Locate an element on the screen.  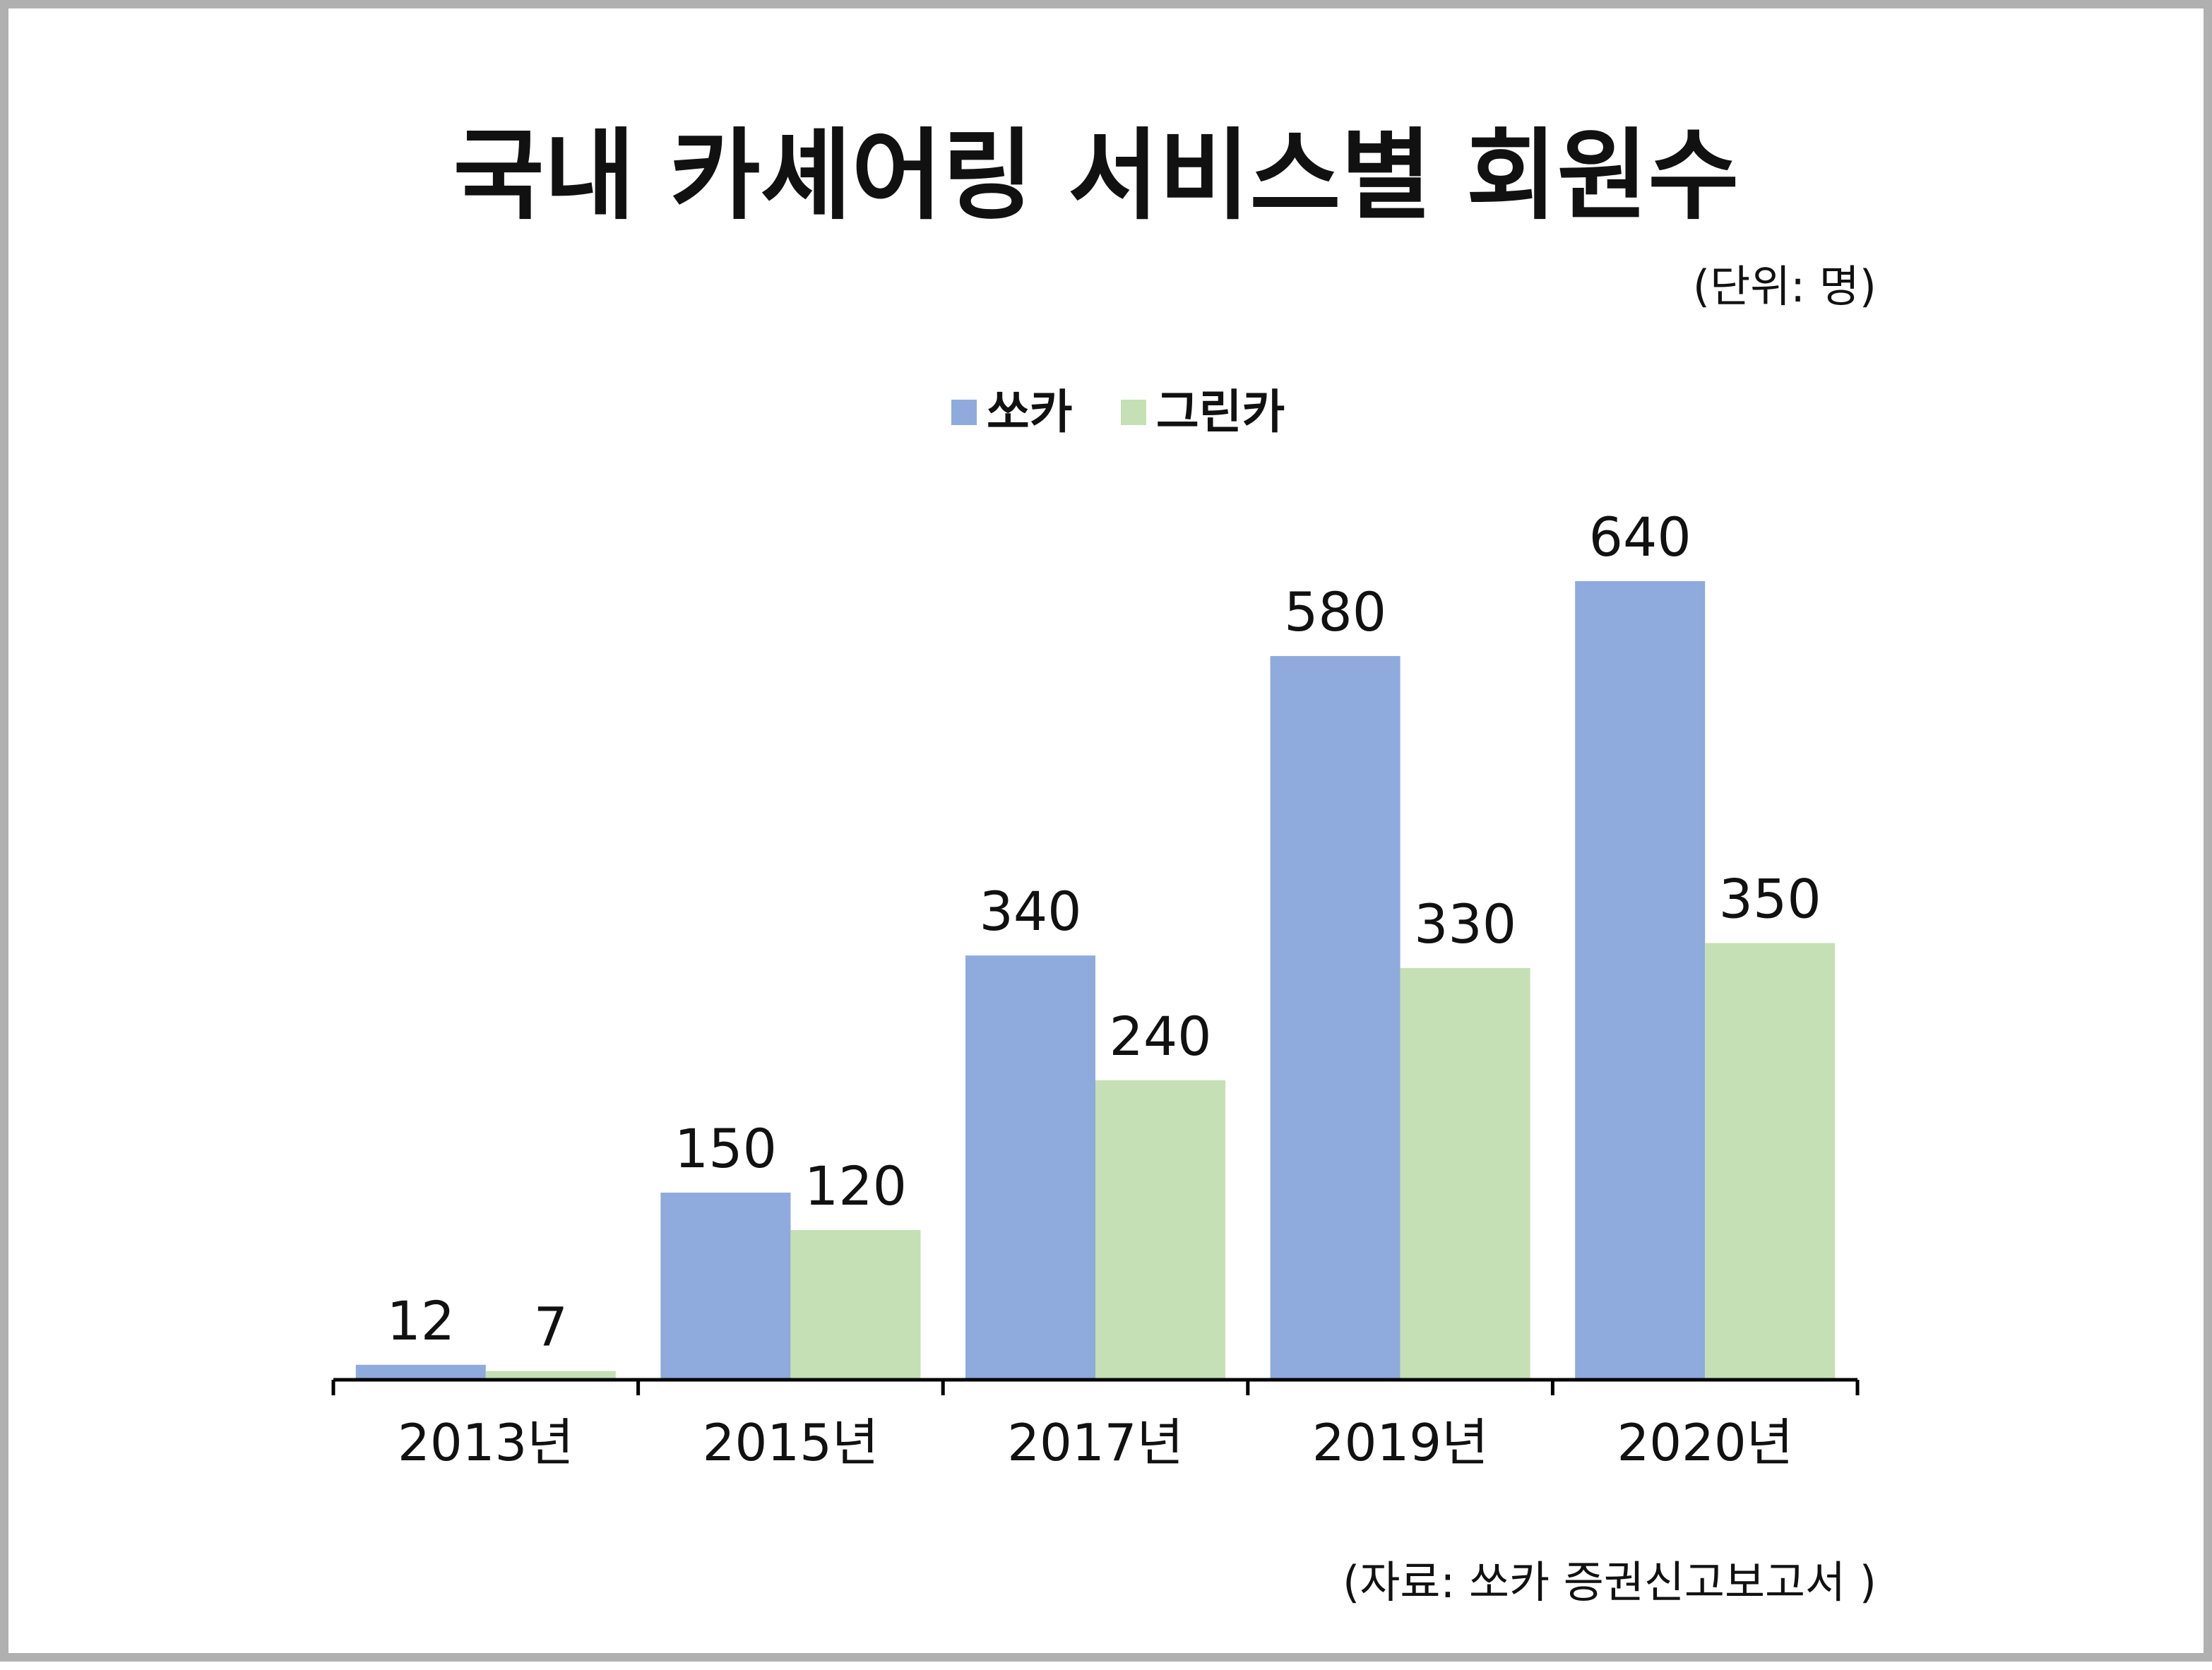
x-tick-label-2013년: 2013년 is located at coordinates (485, 1442).